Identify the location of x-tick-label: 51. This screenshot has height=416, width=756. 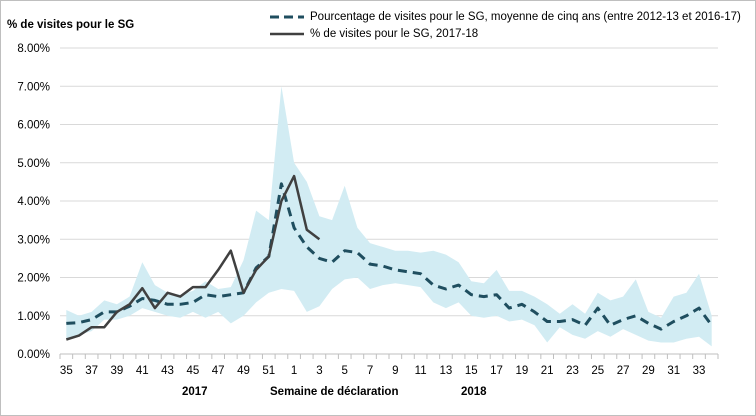
(268, 371).